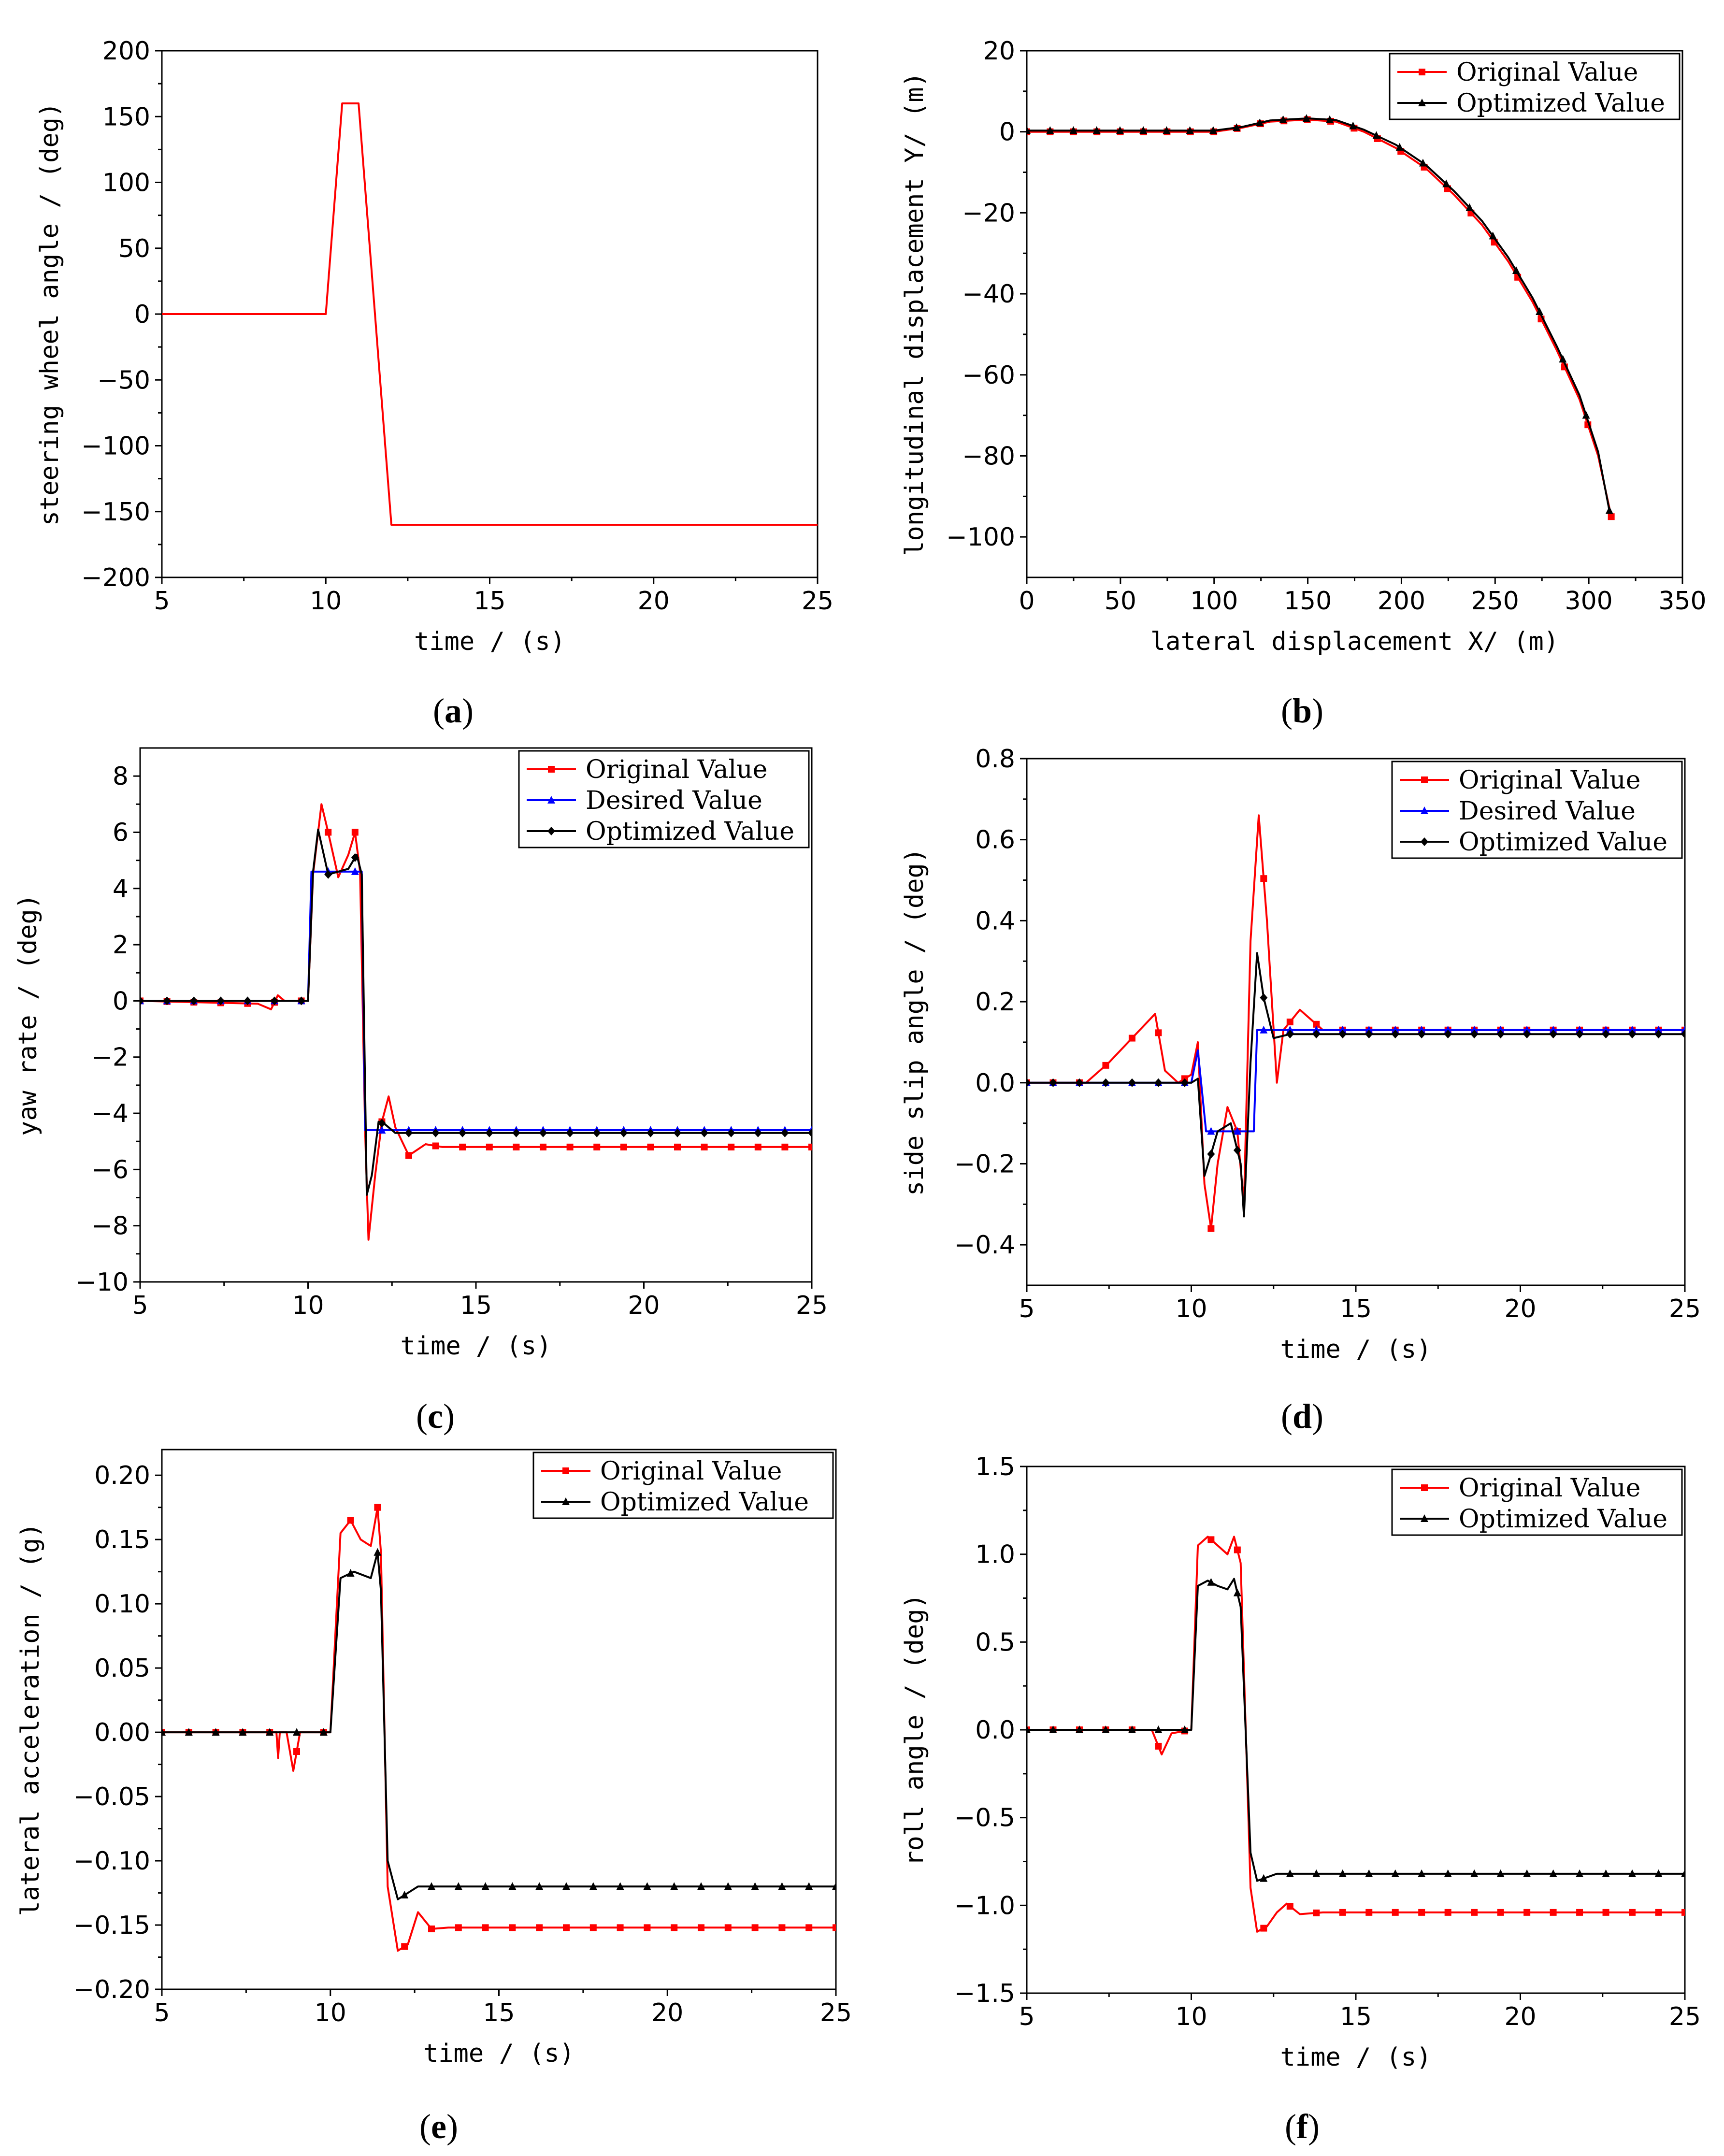 The height and width of the screenshot is (2156, 1724). What do you see at coordinates (1356, 2017) in the screenshot?
I see `x-tick-label: 15` at bounding box center [1356, 2017].